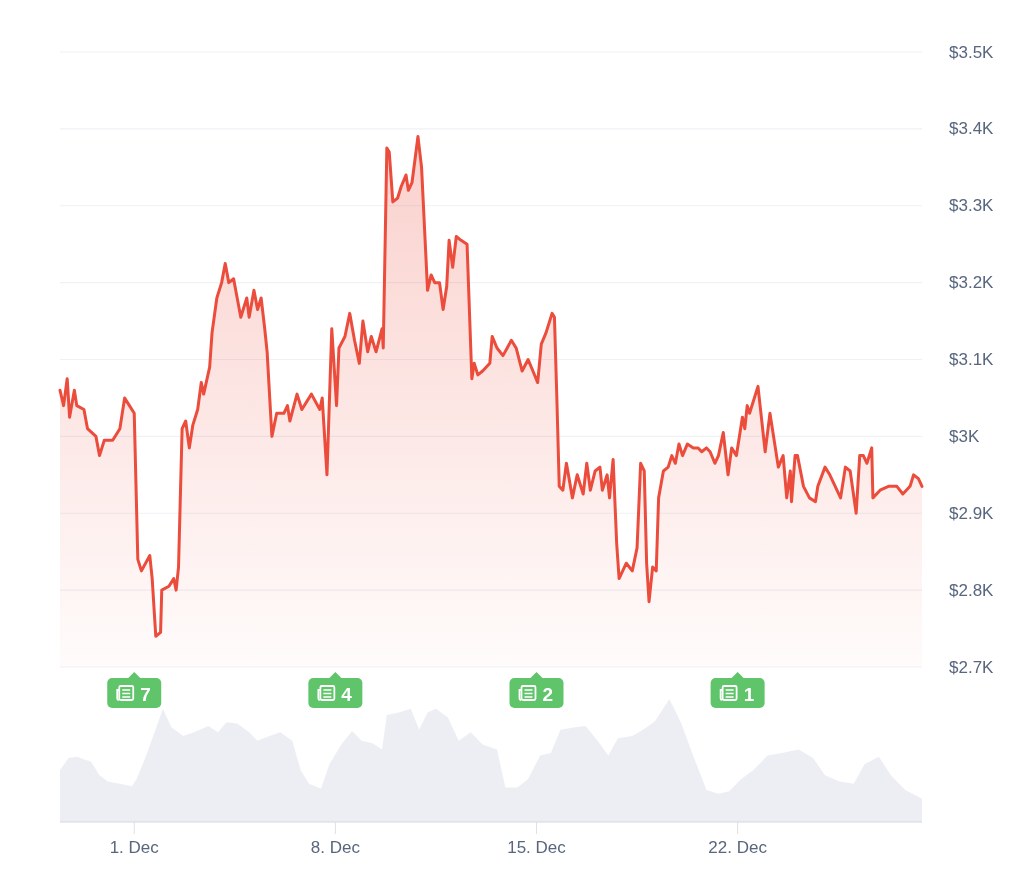  Describe the element at coordinates (749, 694) in the screenshot. I see `annotation: 1` at that location.